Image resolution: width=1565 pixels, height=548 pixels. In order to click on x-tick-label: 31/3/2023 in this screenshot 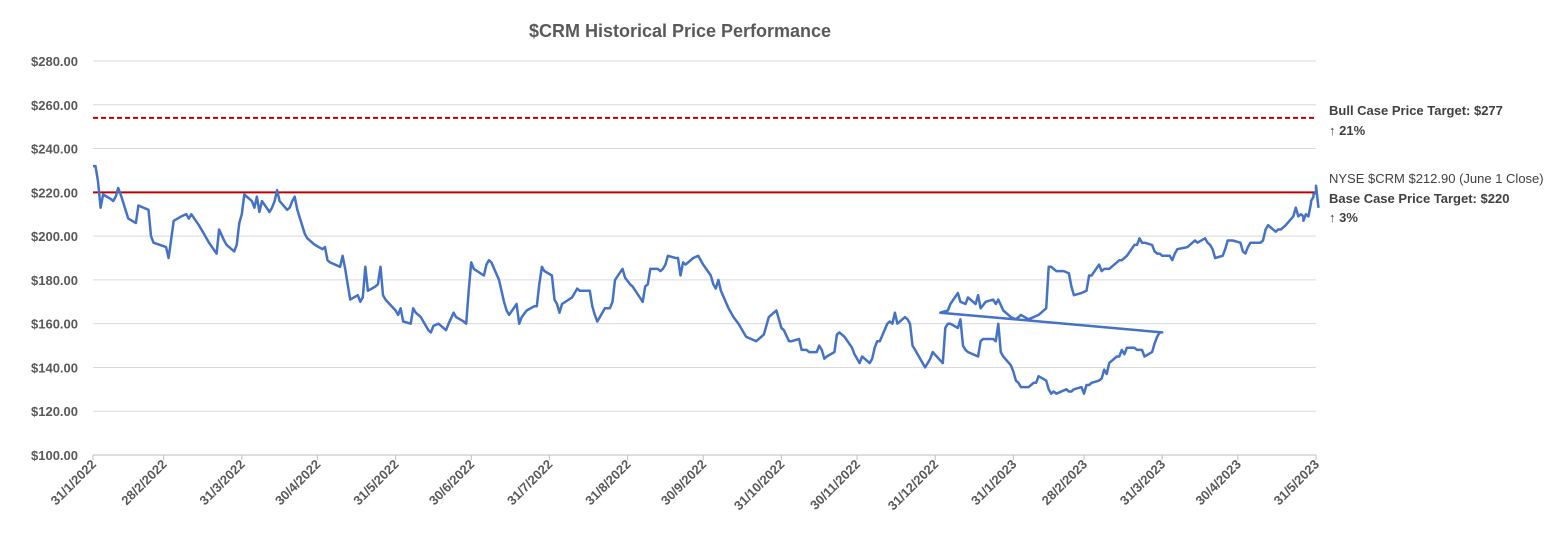, I will do `click(1143, 483)`.